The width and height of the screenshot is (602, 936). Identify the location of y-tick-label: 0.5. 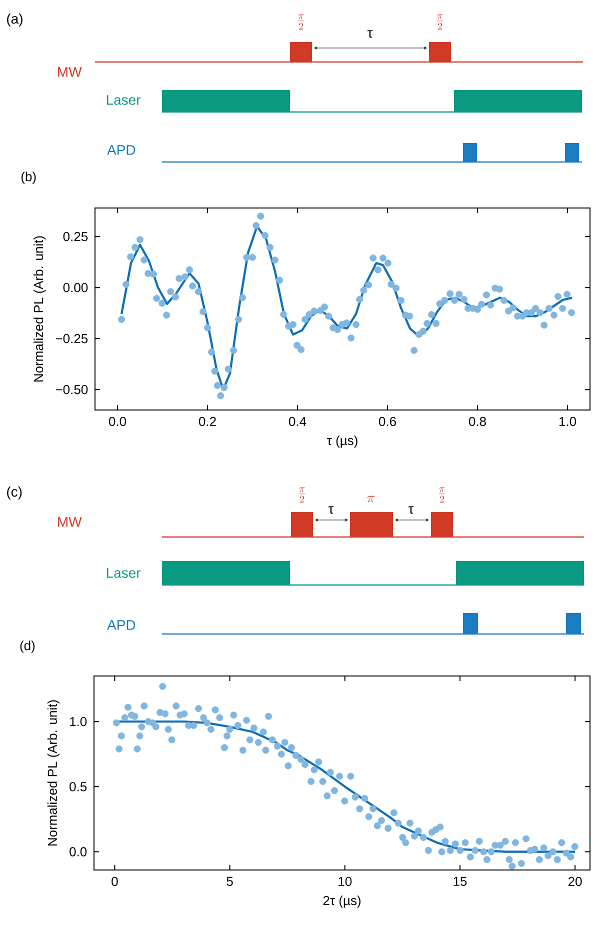
(78, 787).